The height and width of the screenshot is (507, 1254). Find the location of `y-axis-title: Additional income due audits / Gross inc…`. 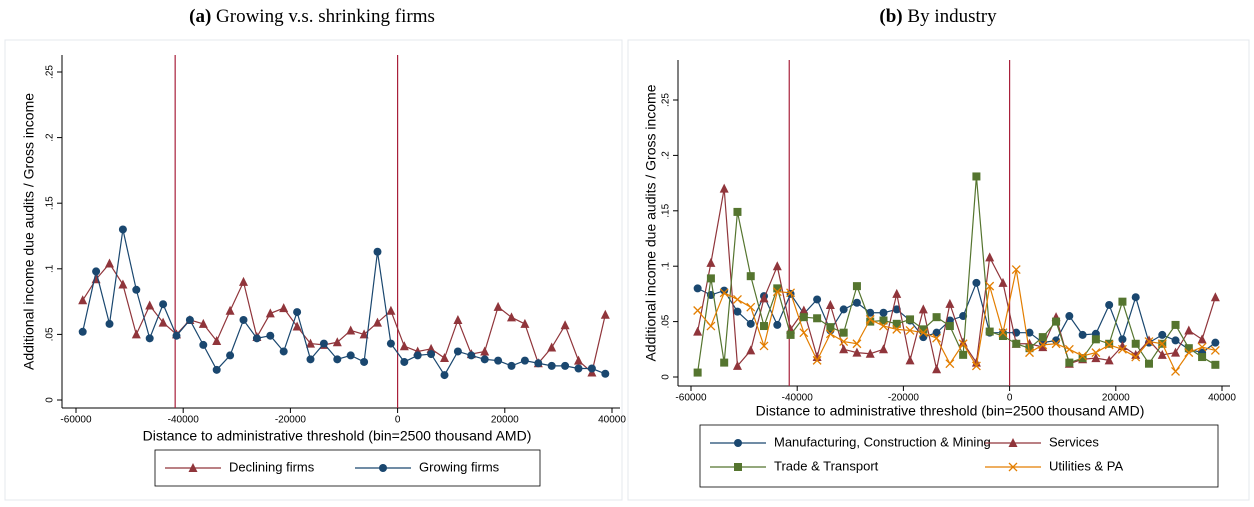

y-axis-title: Additional income due audits / Gross inc… is located at coordinates (651, 222).